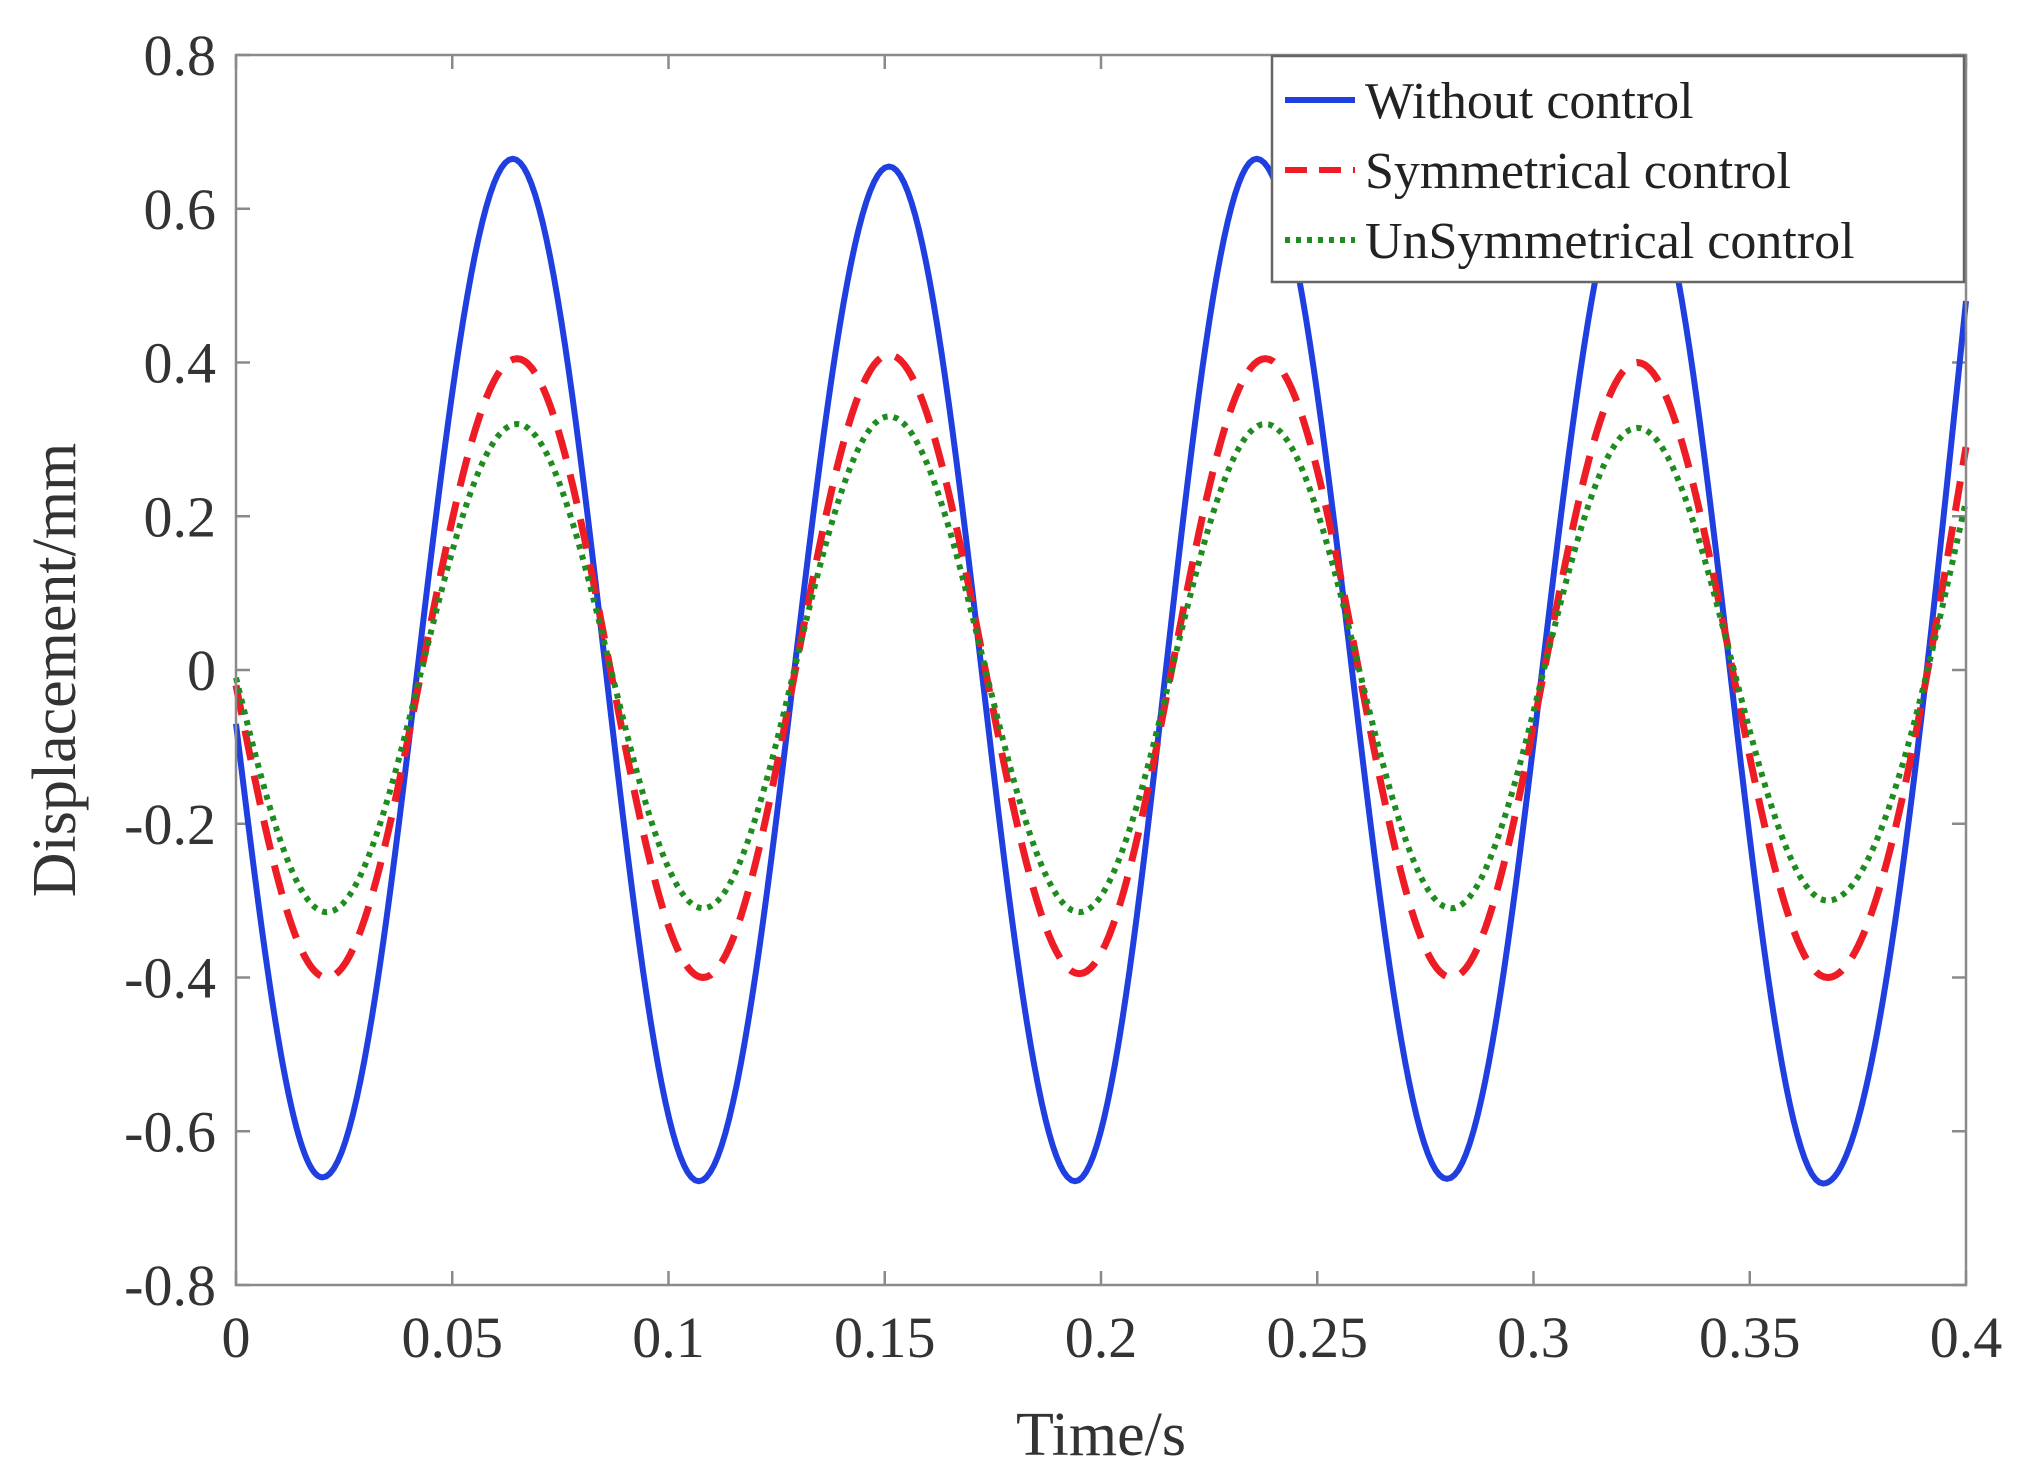 Image resolution: width=2020 pixels, height=1480 pixels. Describe the element at coordinates (170, 1131) in the screenshot. I see `y-tick-label: -0.6` at that location.